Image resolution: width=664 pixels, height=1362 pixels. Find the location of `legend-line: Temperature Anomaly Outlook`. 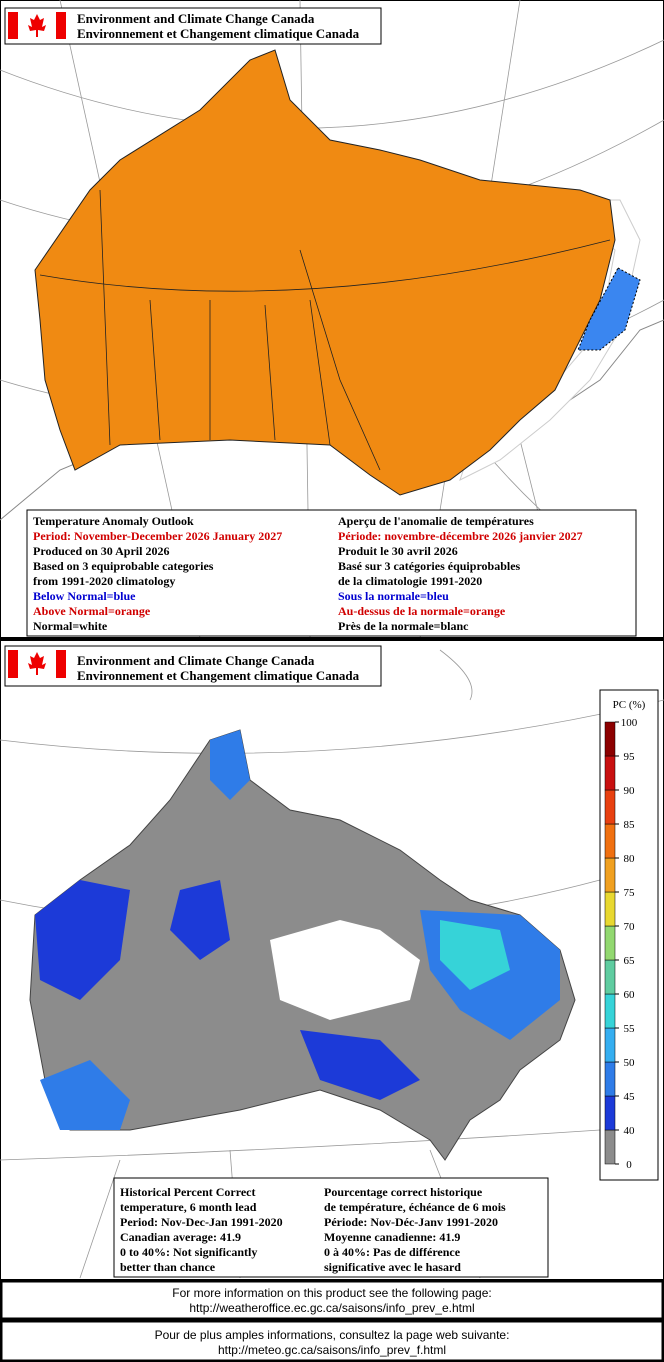

legend-line: Temperature Anomaly Outlook is located at coordinates (113, 521).